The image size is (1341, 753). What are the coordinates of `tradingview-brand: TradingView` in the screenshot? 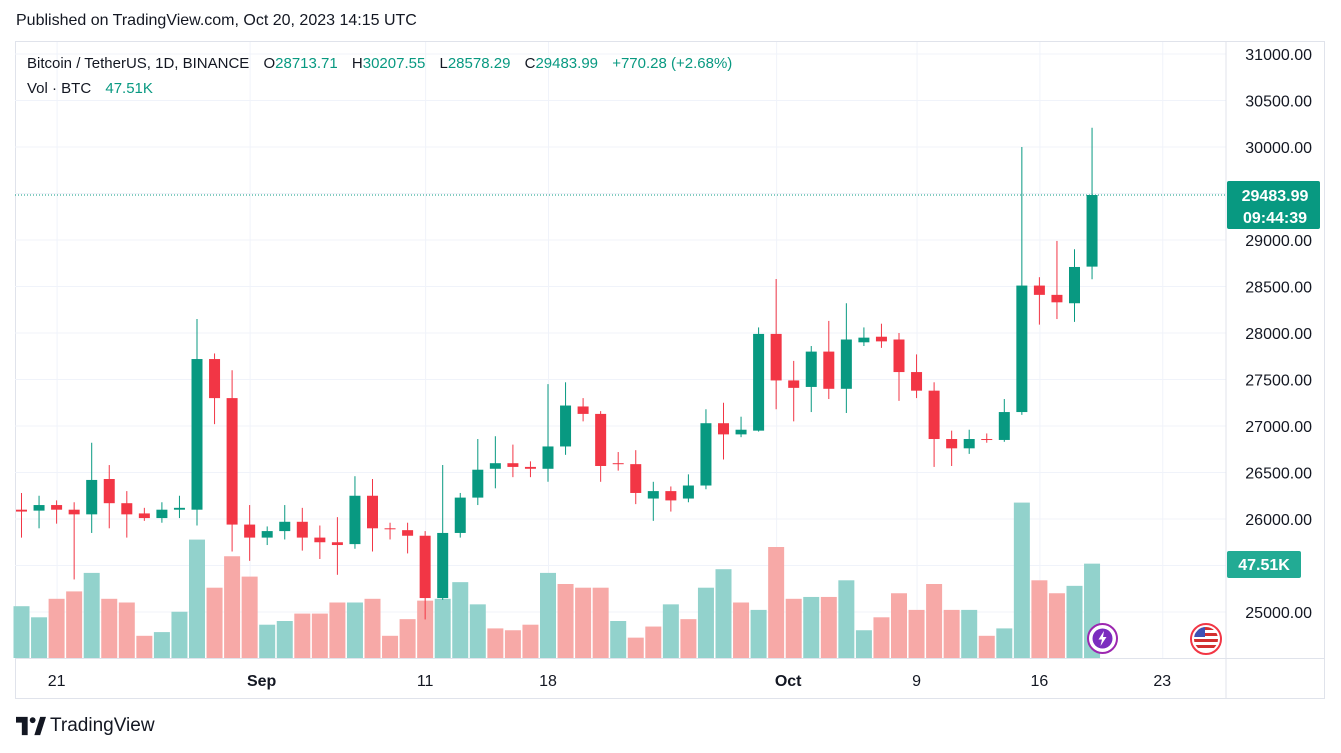 It's located at (85, 726).